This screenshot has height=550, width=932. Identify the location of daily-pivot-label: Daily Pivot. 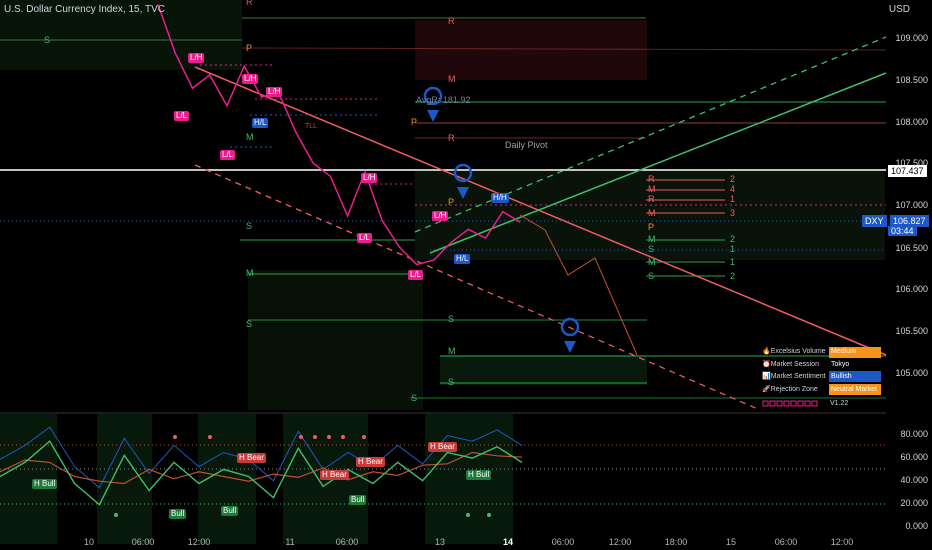
(526, 145).